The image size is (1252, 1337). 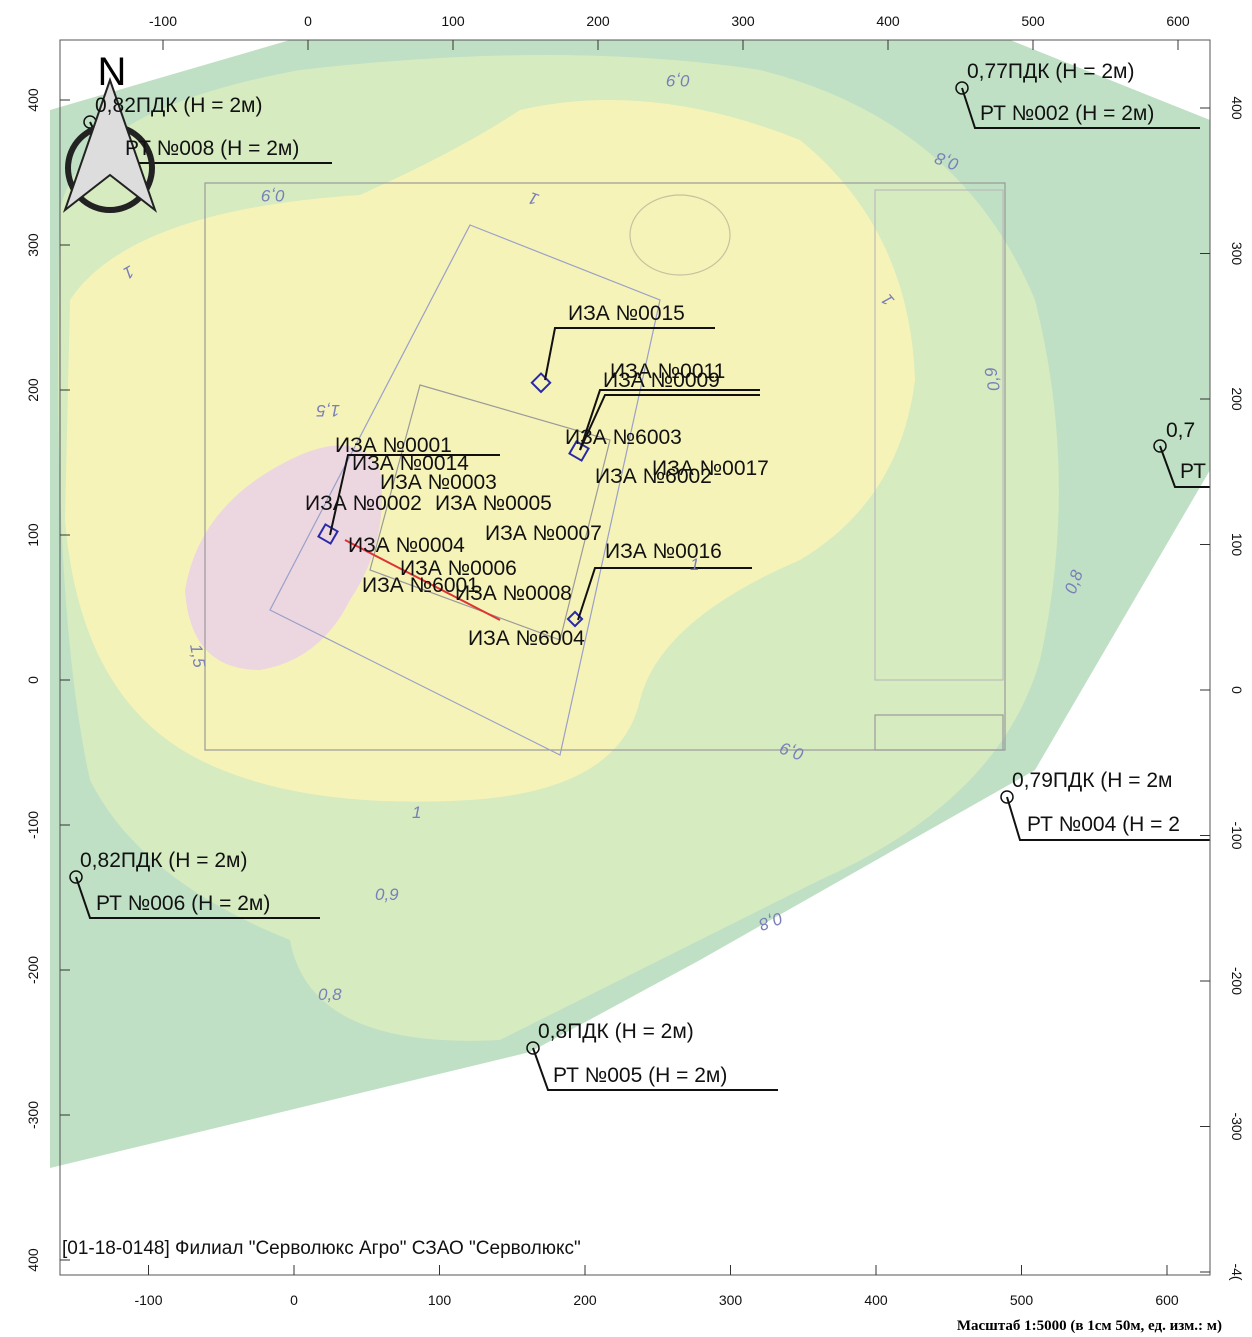 I want to click on source-label: ИЗА №6001, so click(x=420, y=585).